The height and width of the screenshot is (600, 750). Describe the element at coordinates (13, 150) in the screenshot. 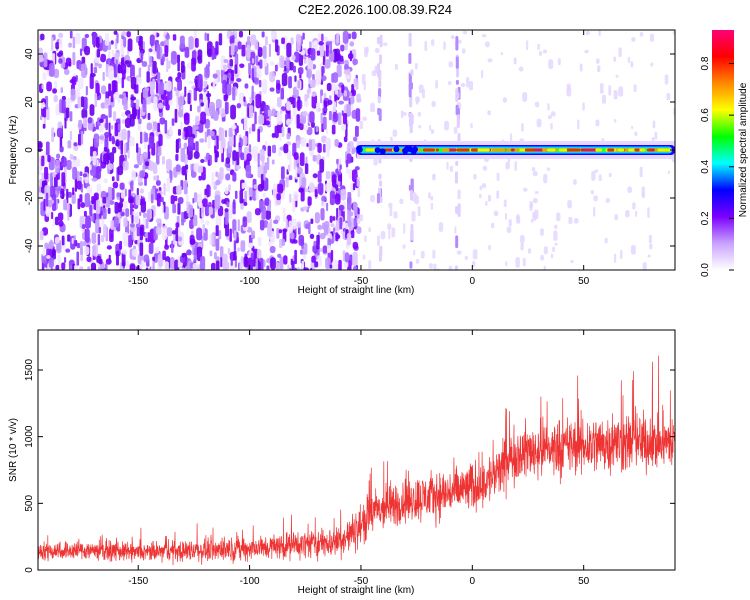

I see `spectrogram-y-label: Frequency (Hz)` at that location.